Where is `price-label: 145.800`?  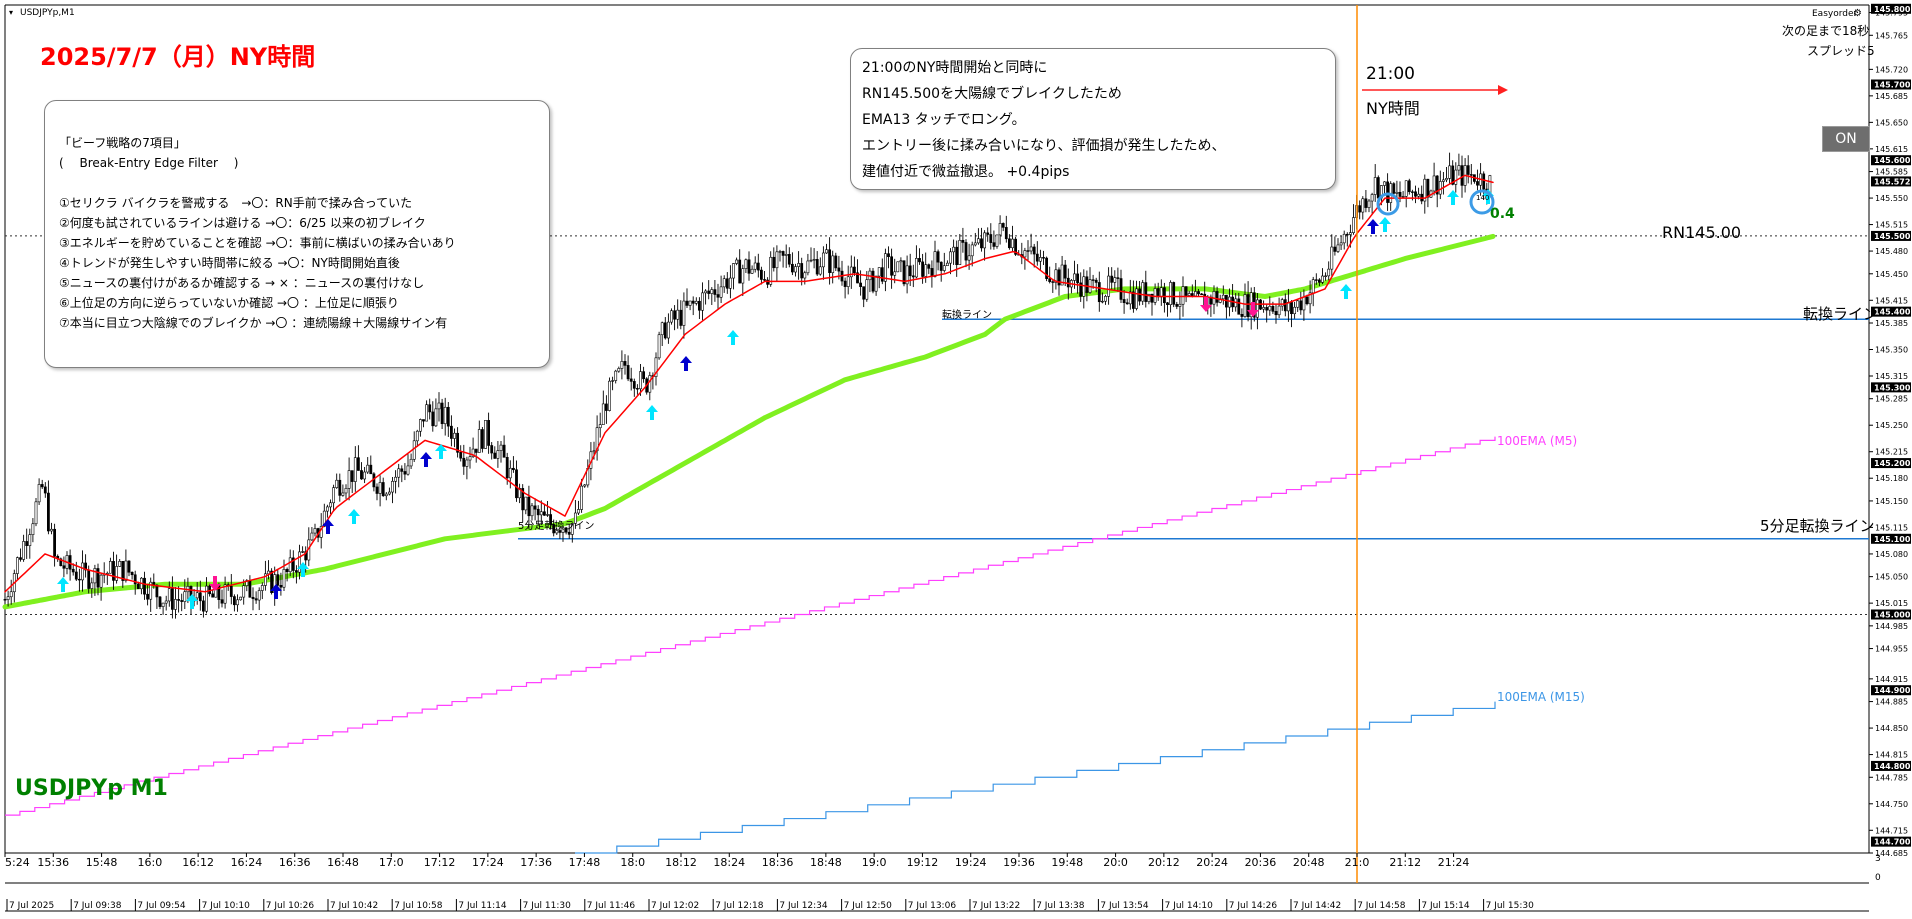
price-label: 145.800 is located at coordinates (1892, 9).